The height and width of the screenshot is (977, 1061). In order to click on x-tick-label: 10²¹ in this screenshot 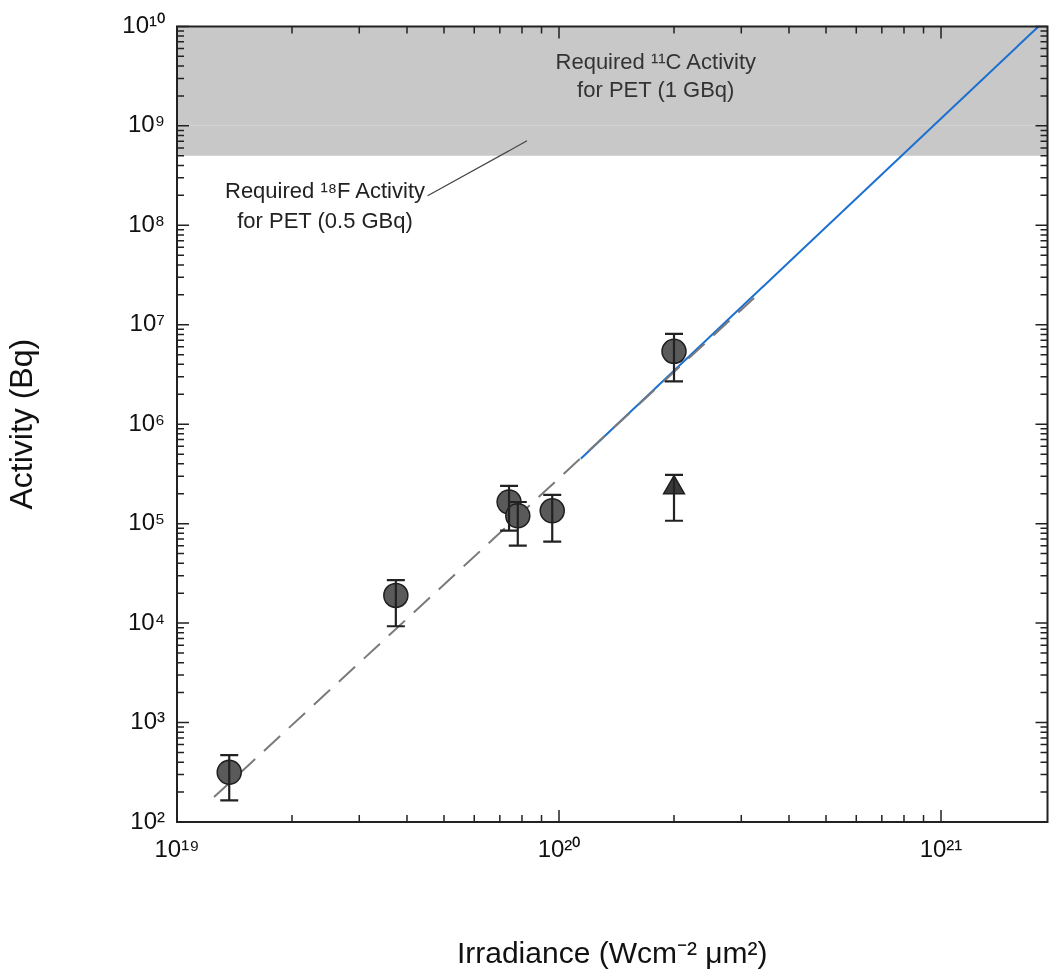, I will do `click(941, 849)`.